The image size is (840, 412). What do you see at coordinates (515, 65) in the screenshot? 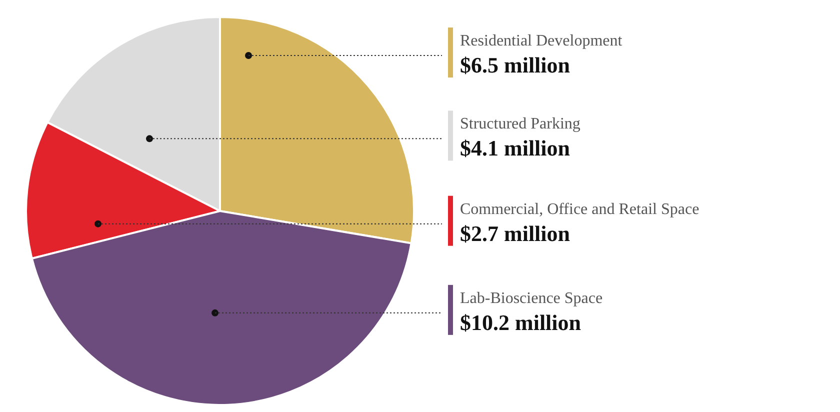
I see `data-label: $6.5 million` at bounding box center [515, 65].